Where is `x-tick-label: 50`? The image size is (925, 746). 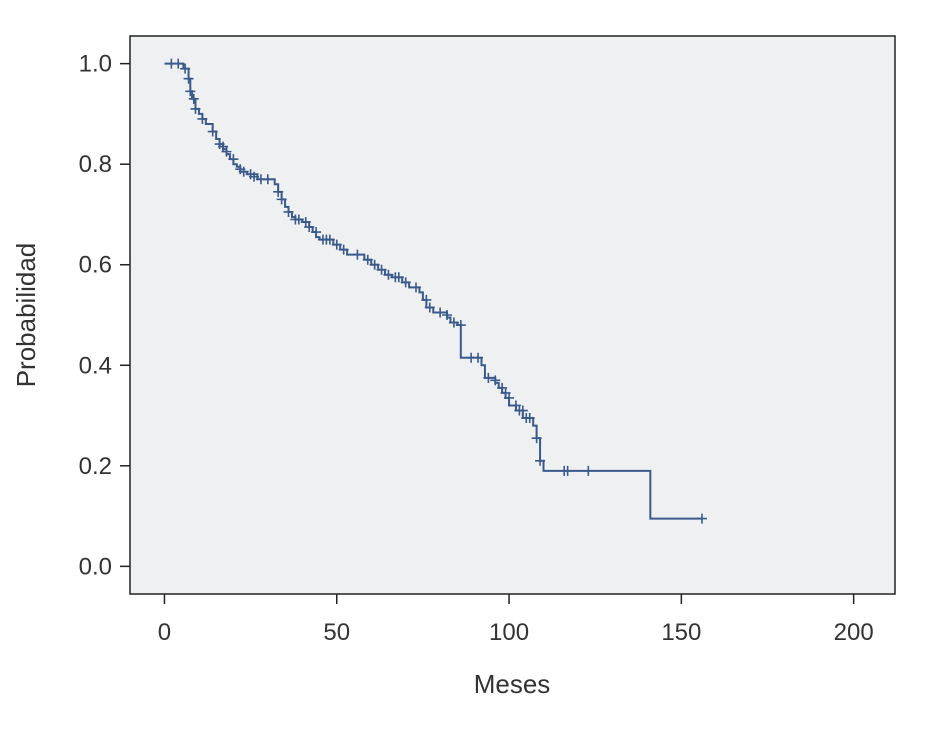 x-tick-label: 50 is located at coordinates (336, 632).